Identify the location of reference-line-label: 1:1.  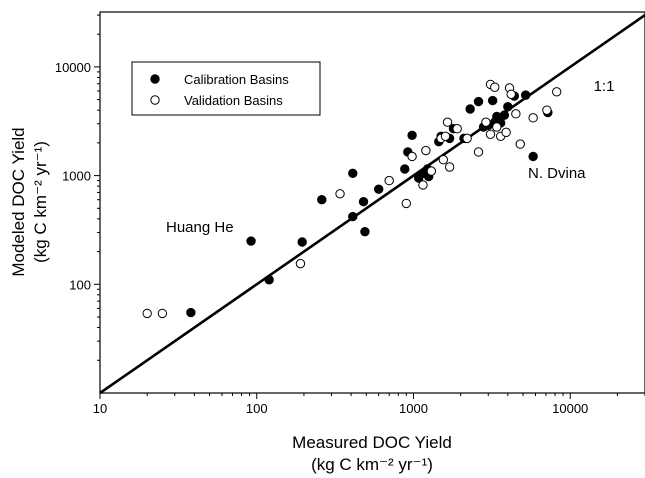
(604, 86).